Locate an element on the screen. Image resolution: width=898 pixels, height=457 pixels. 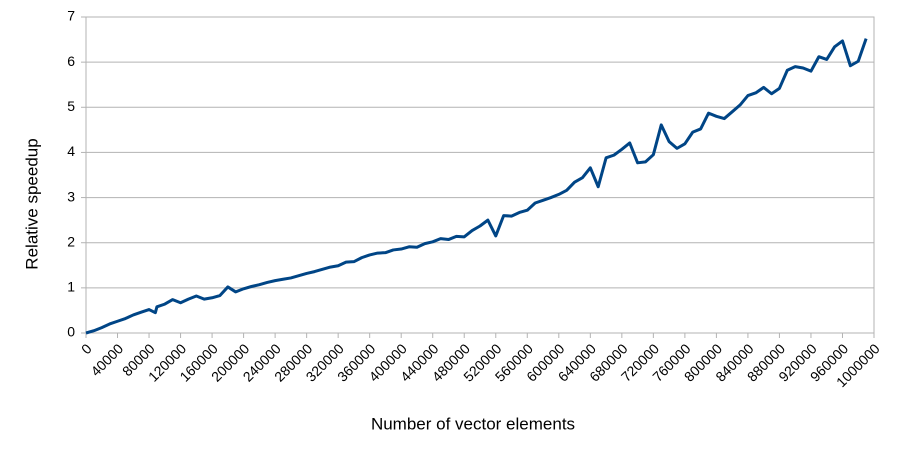
x-axis-title: Number of vector elements is located at coordinates (473, 423).